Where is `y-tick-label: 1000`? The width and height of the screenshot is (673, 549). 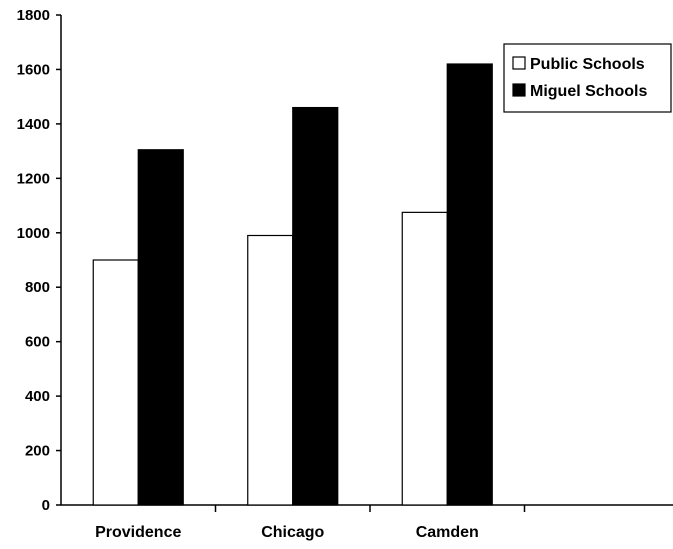
y-tick-label: 1000 is located at coordinates (33, 233).